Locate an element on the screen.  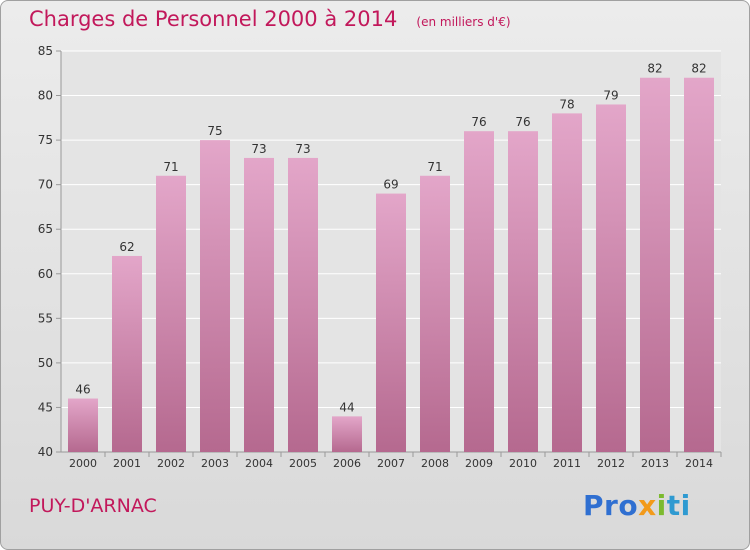
bar-value-label: 78 is located at coordinates (566, 104).